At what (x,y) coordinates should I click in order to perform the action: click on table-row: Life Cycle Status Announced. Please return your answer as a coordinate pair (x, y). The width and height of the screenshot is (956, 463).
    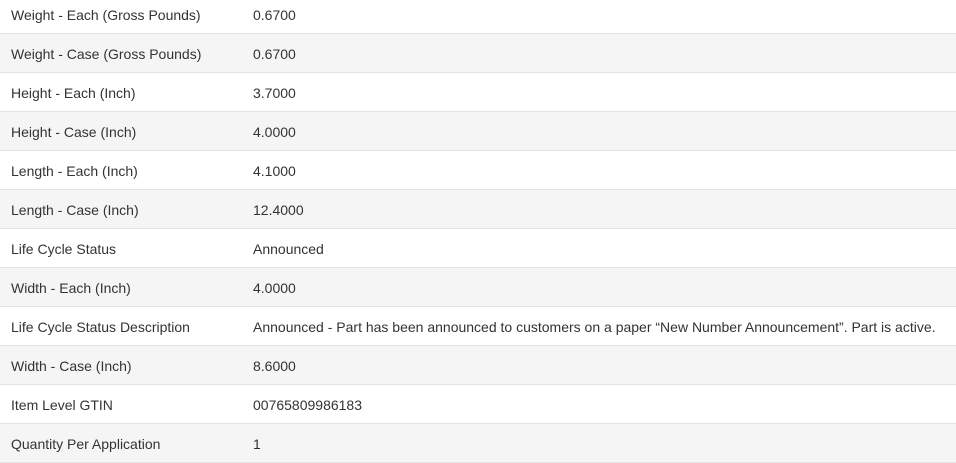
    Looking at the image, I should click on (478, 248).